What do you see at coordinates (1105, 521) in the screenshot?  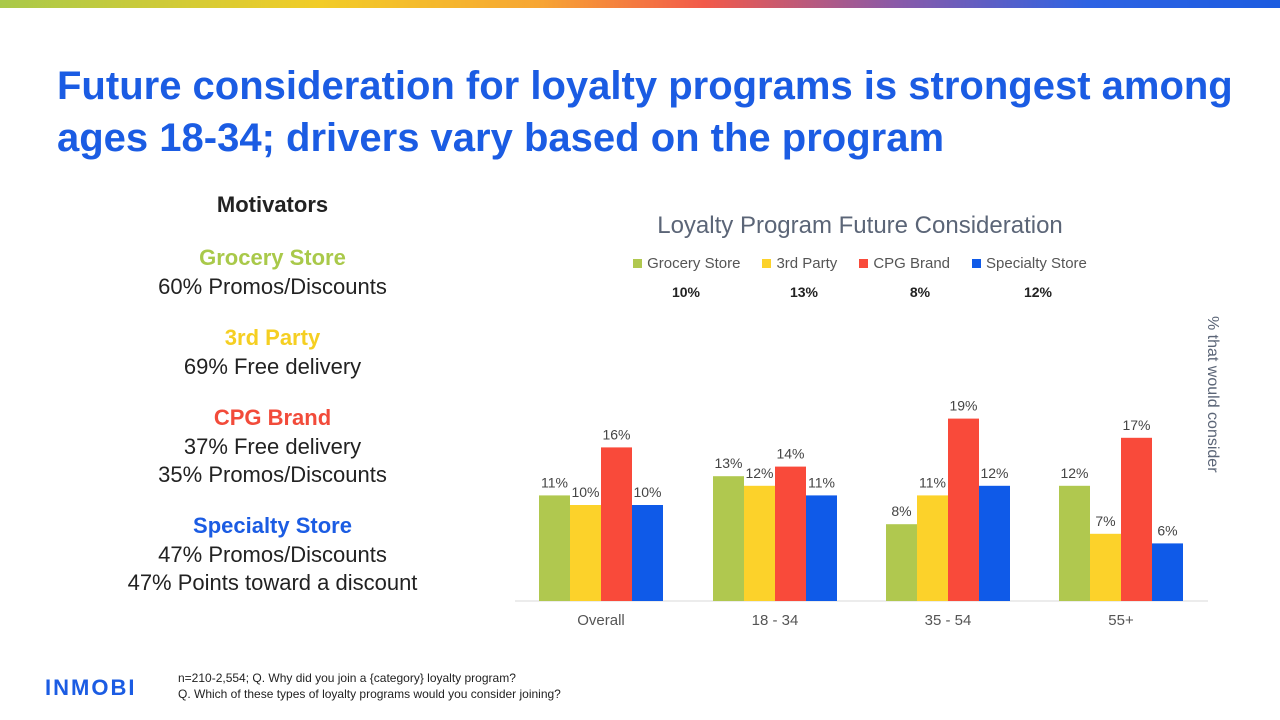 I see `data-label: 7%` at bounding box center [1105, 521].